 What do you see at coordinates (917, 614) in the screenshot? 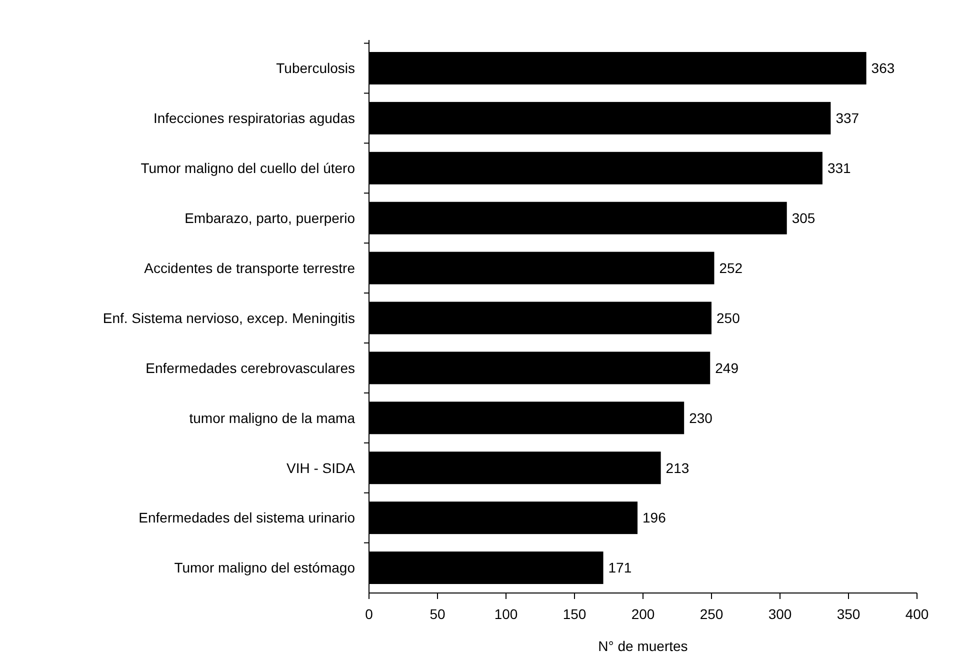
I see `x-tick-label: 400` at bounding box center [917, 614].